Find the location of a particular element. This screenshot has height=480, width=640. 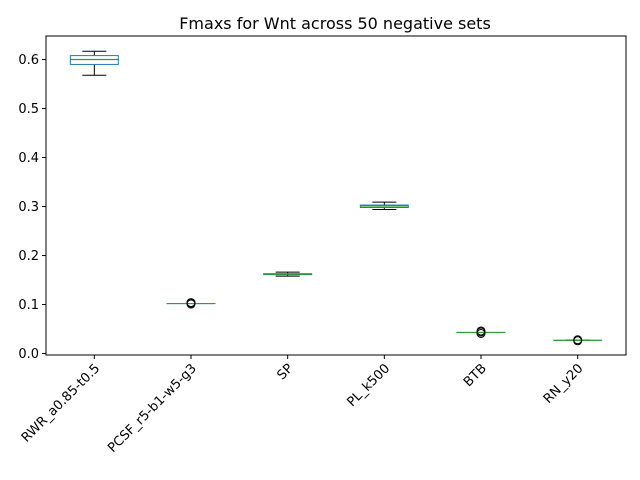

box-RN_y20 is located at coordinates (578, 340).